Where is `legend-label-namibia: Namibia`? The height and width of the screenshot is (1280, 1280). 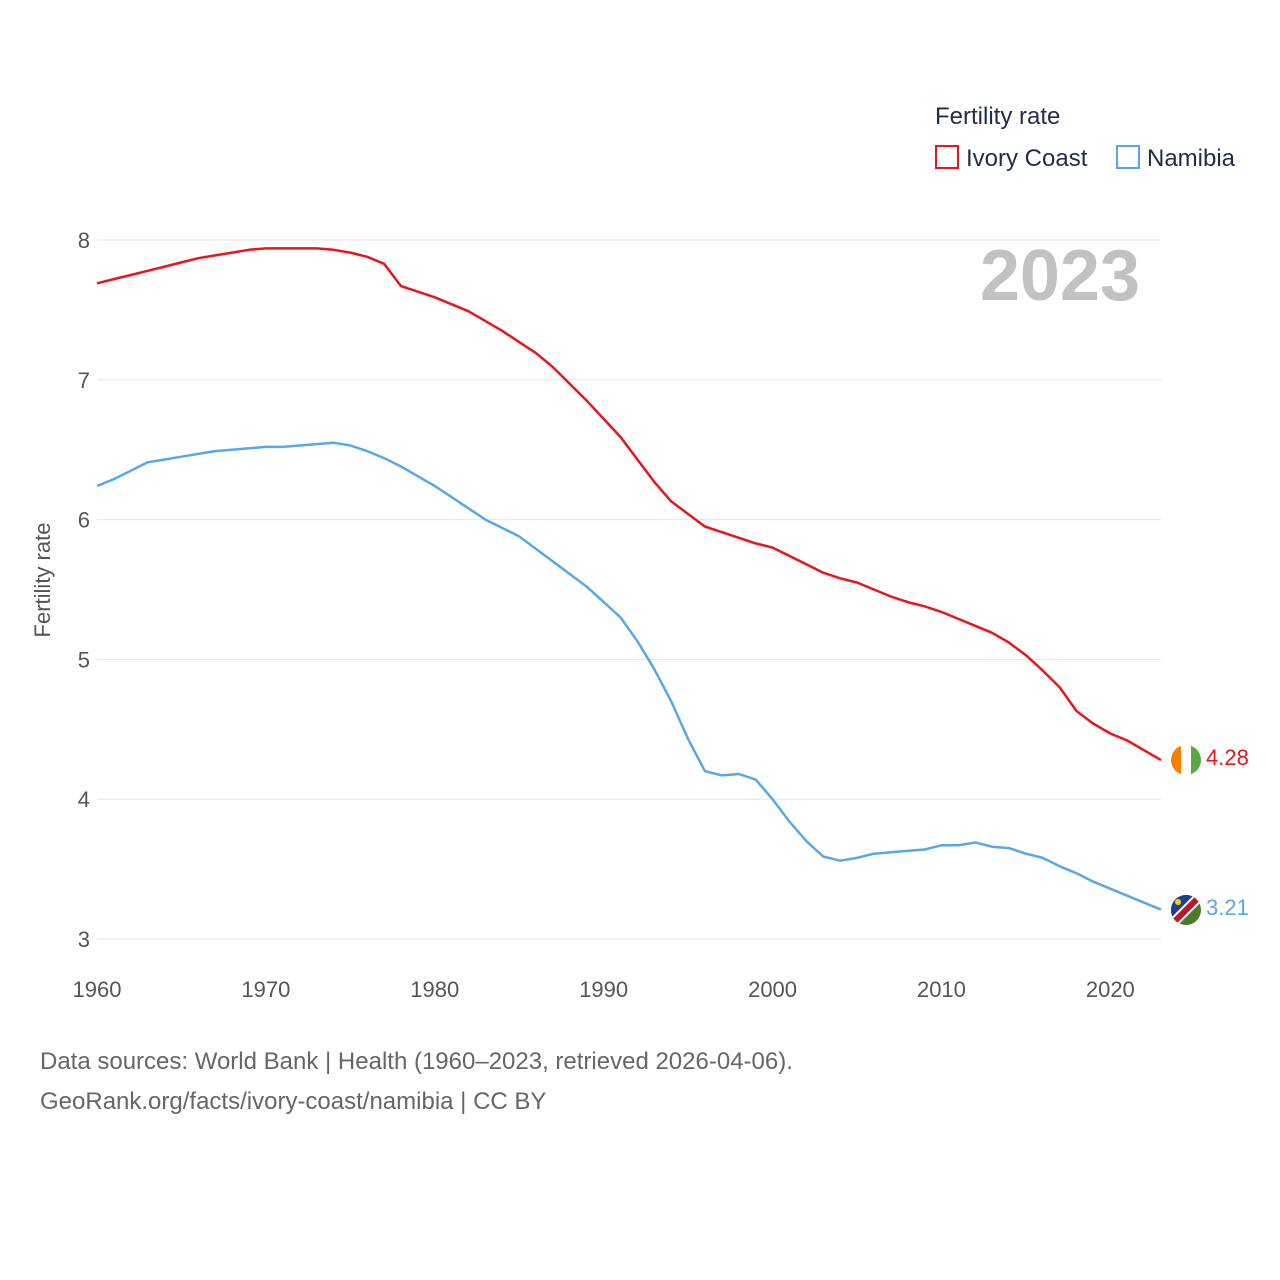
legend-label-namibia: Namibia is located at coordinates (1191, 158).